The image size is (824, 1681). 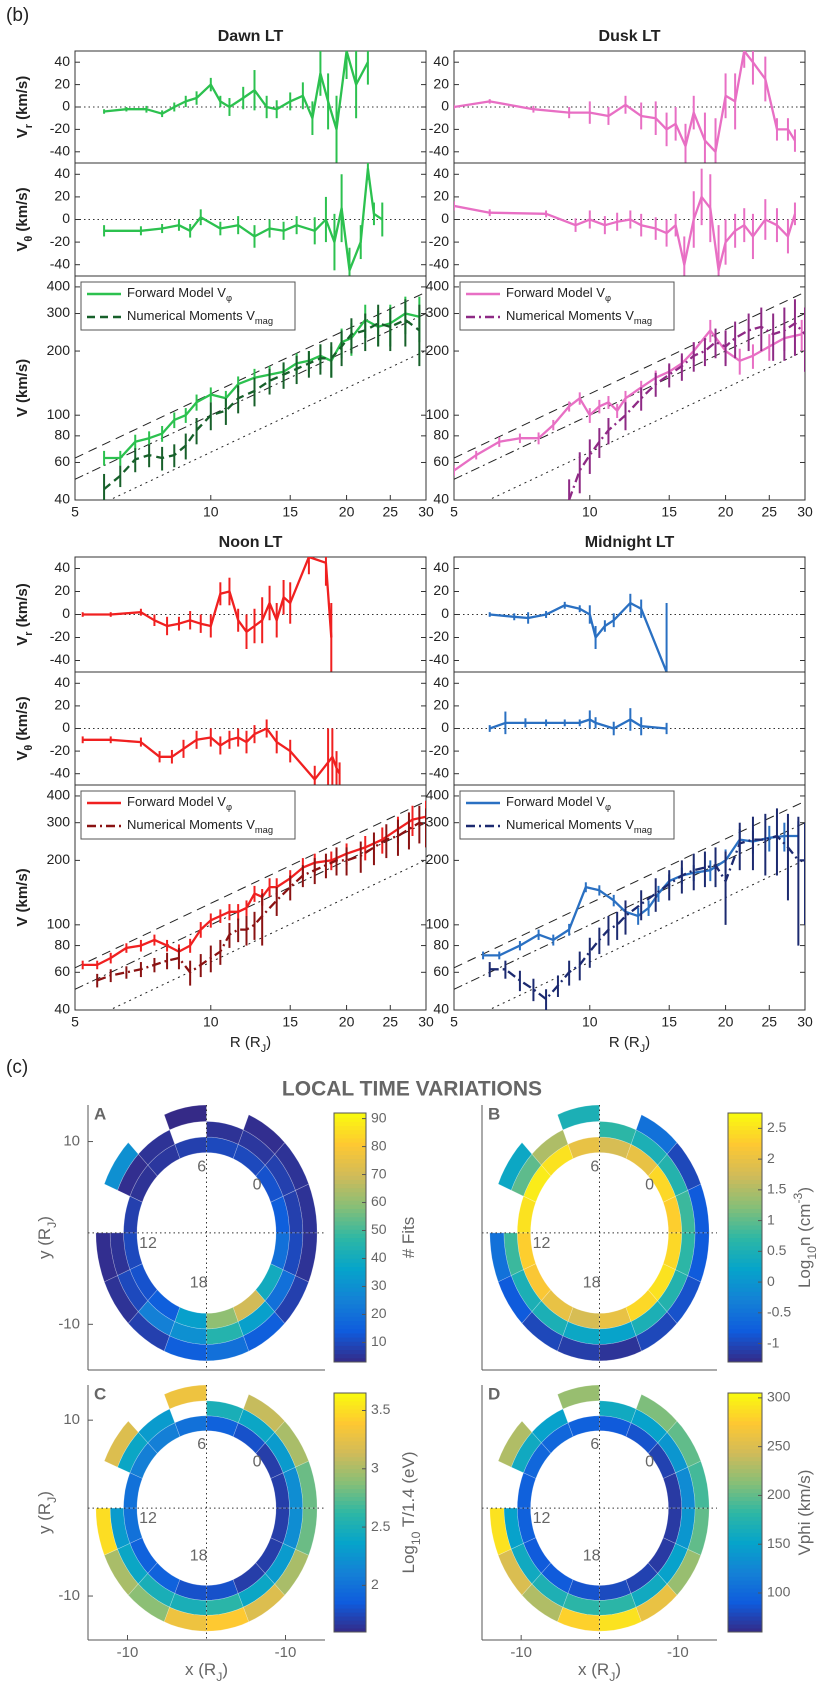 I want to click on y-tick-label: 300, so click(x=438, y=312).